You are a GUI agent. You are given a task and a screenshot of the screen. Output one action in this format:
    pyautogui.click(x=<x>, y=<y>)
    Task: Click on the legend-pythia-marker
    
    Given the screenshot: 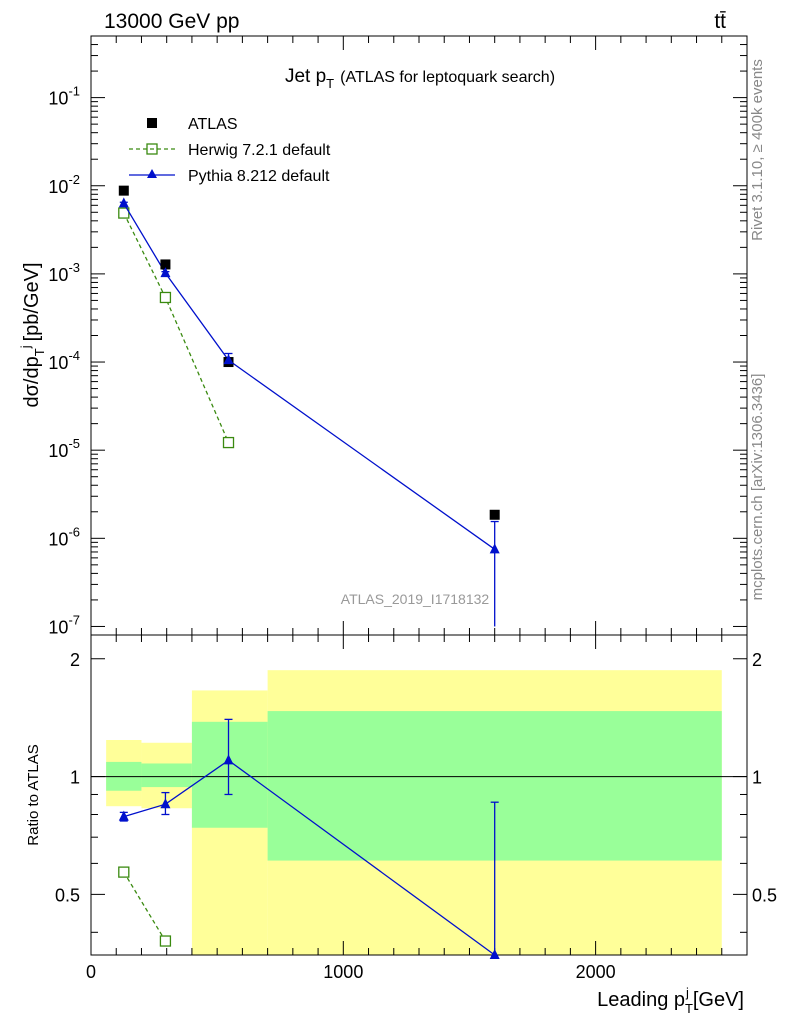 What is the action you would take?
    pyautogui.click(x=152, y=173)
    